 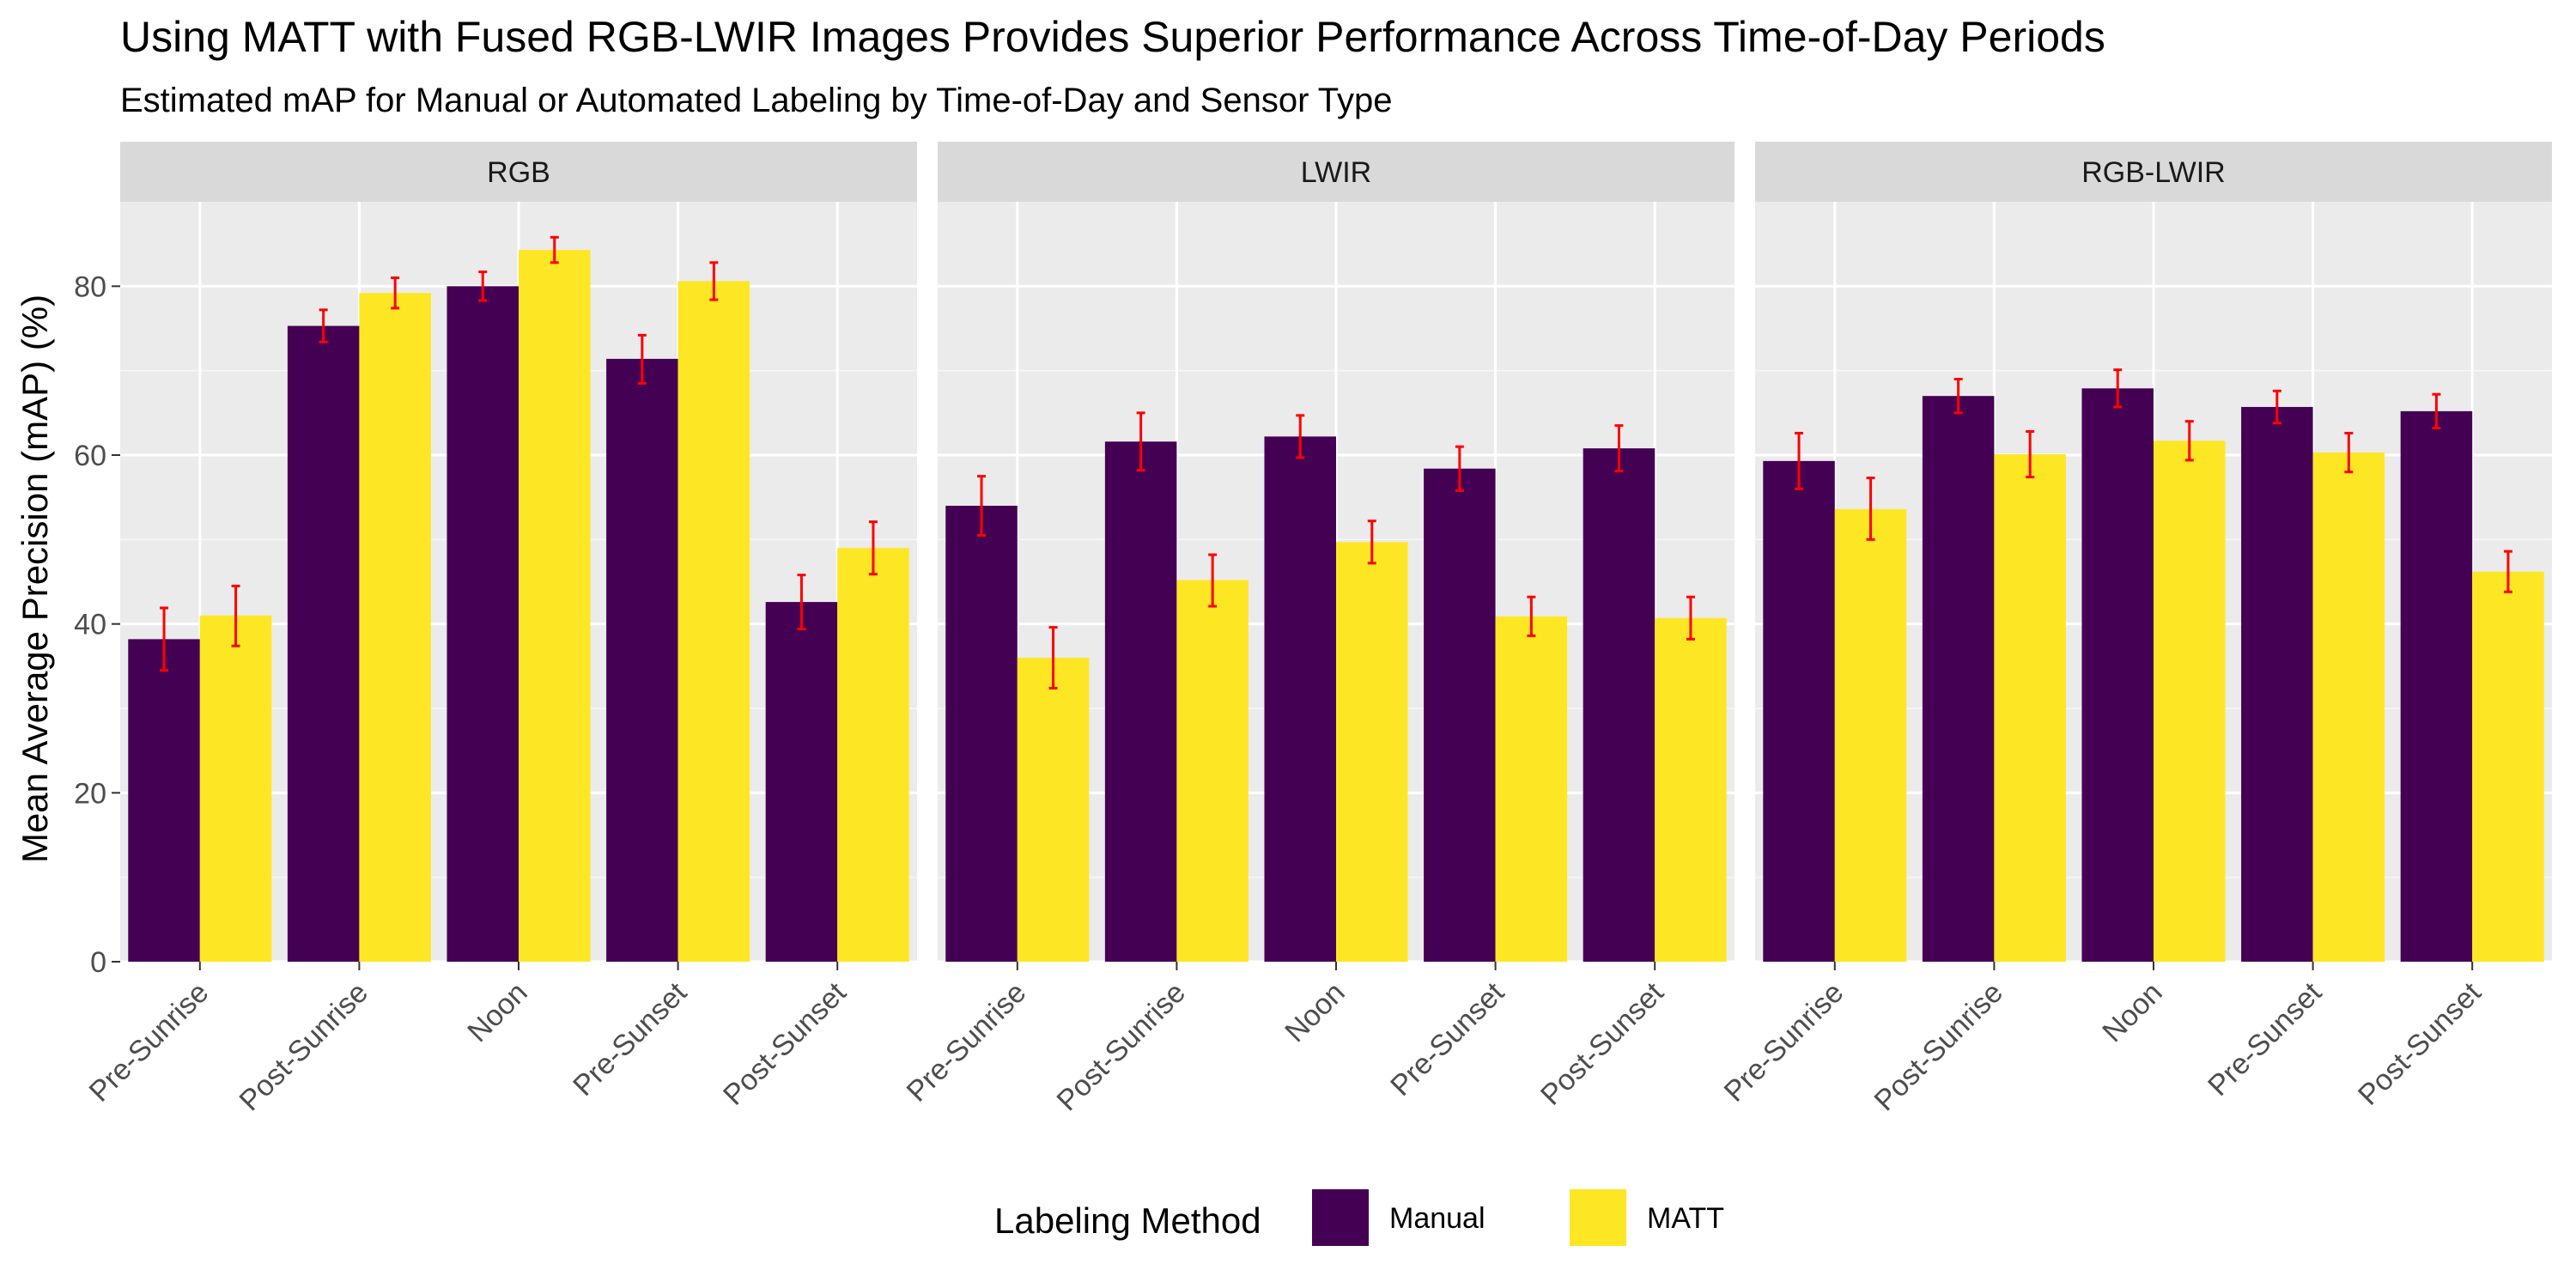 What do you see at coordinates (1799, 711) in the screenshot?
I see `bar-rgb-lwir-manual-pre-sunrise` at bounding box center [1799, 711].